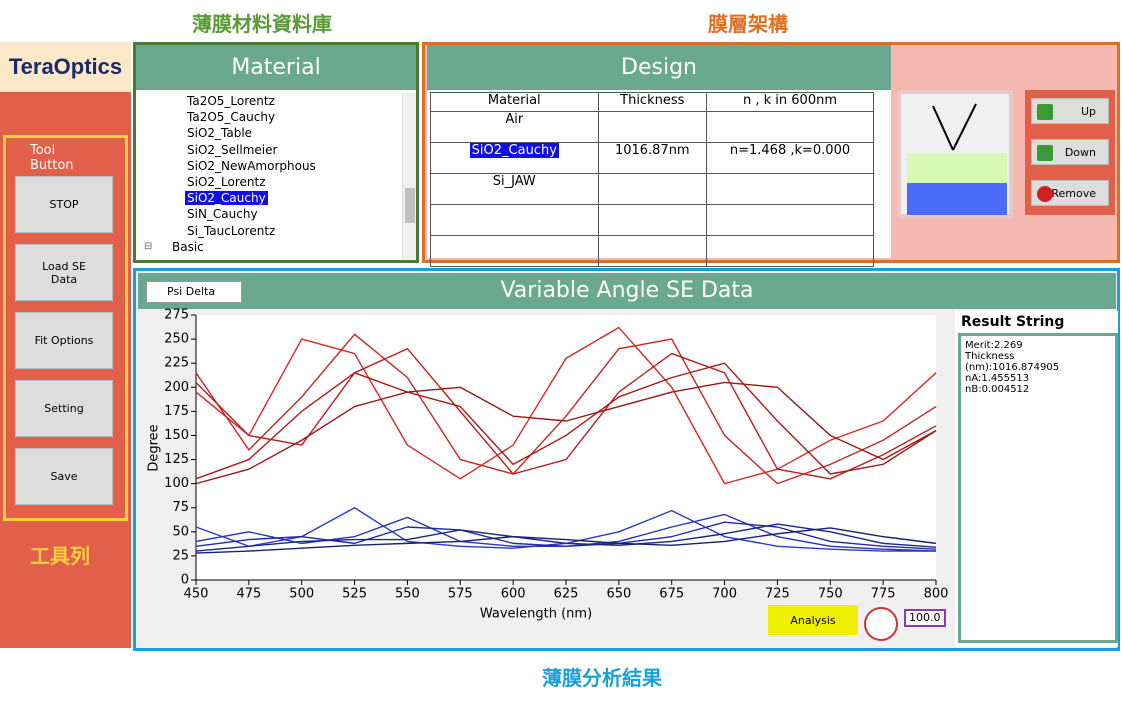 The image size is (1122, 703). What do you see at coordinates (652, 150) in the screenshot?
I see `cell-text: 1016.87nm` at bounding box center [652, 150].